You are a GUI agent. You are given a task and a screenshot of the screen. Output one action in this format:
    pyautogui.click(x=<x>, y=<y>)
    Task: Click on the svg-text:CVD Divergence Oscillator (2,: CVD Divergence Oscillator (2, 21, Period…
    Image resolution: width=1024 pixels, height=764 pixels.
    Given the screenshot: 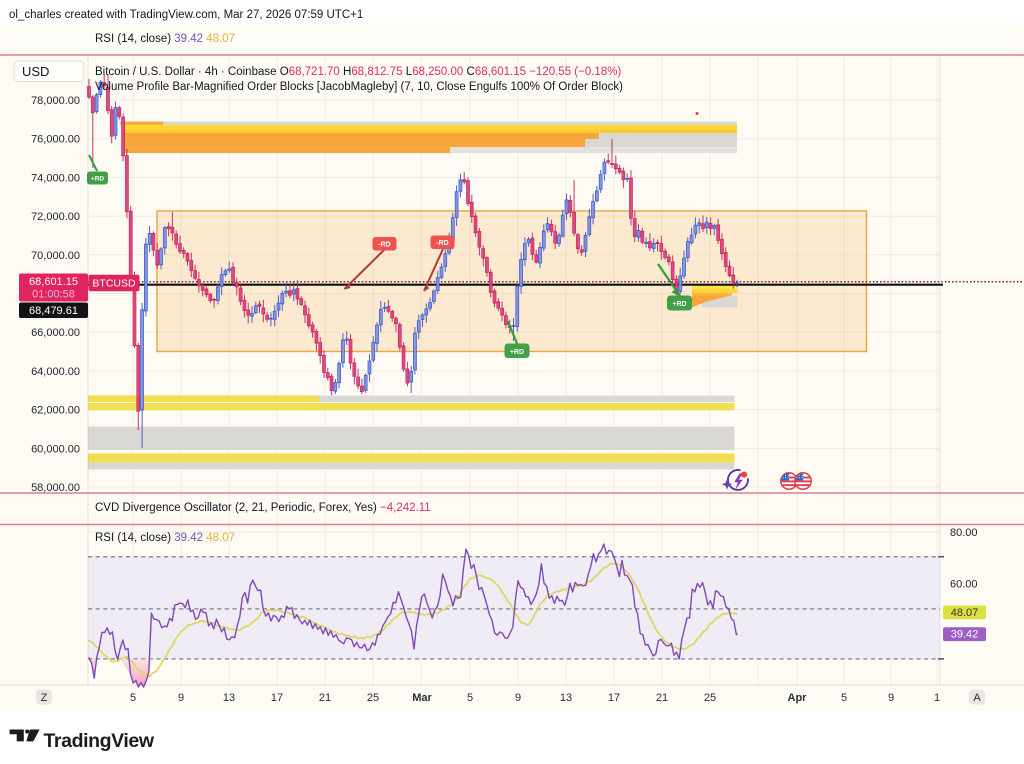 What is the action you would take?
    pyautogui.click(x=263, y=508)
    